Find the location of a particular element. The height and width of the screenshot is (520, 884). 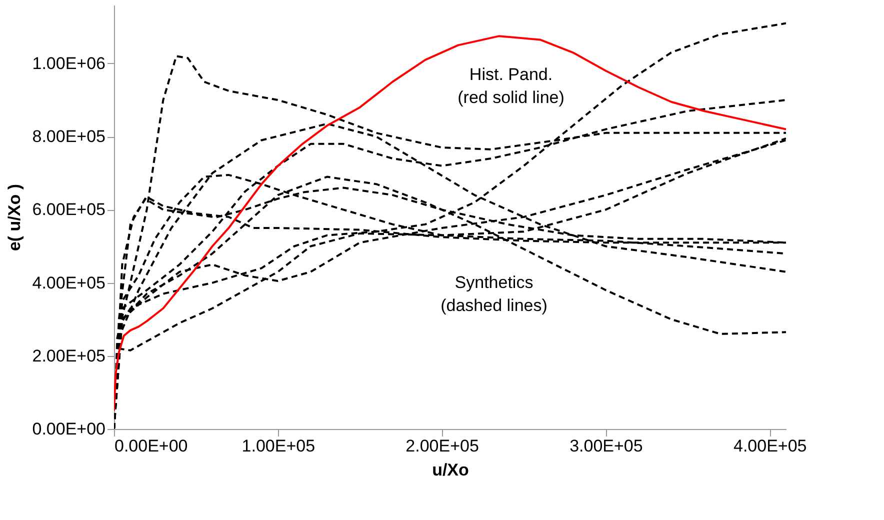

annotation: Synthetics (dashed lines) is located at coordinates (494, 294).